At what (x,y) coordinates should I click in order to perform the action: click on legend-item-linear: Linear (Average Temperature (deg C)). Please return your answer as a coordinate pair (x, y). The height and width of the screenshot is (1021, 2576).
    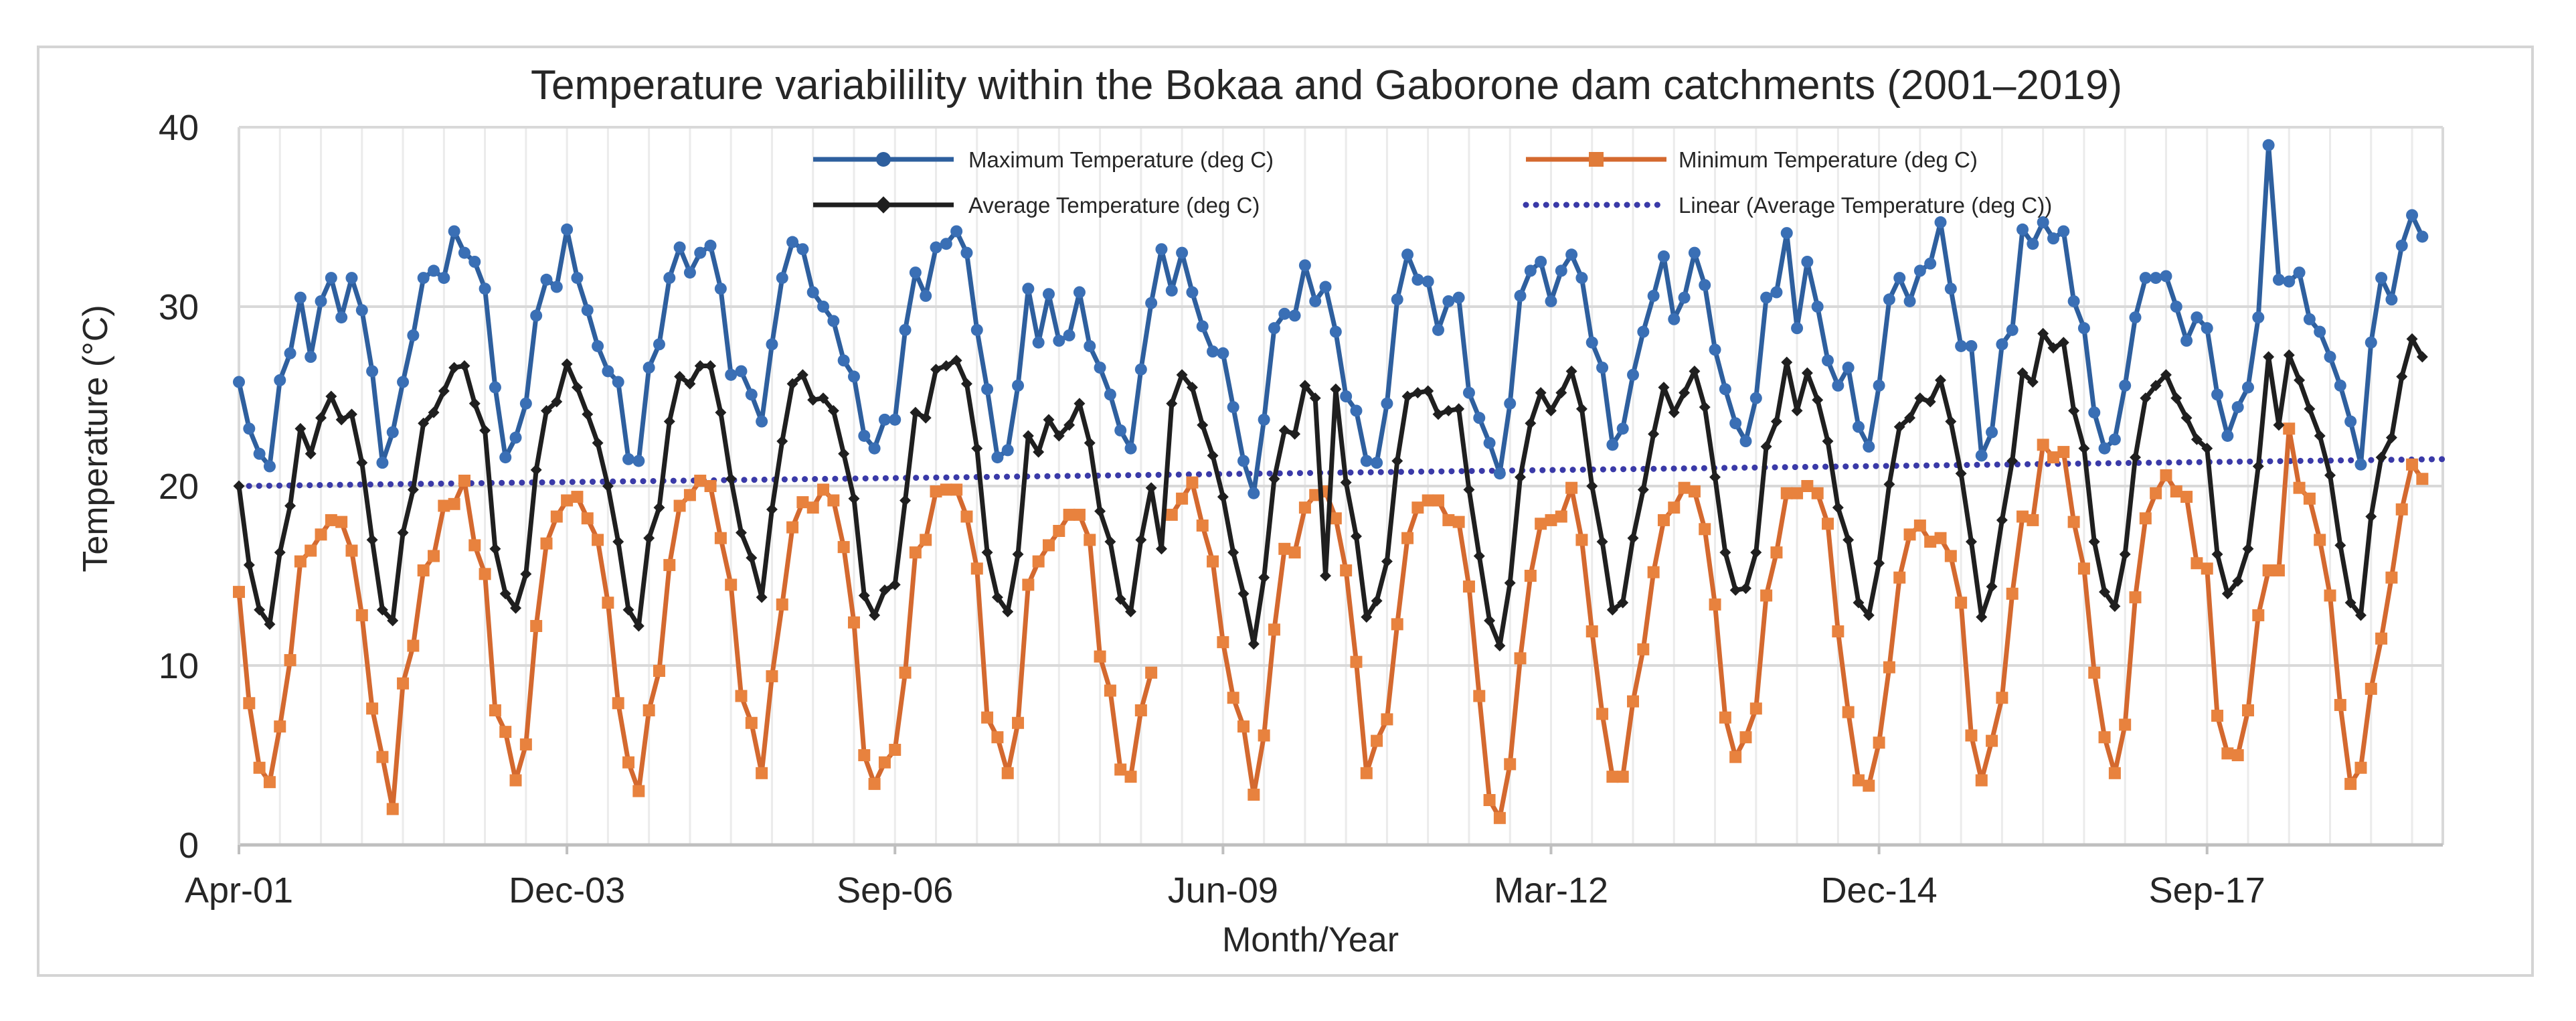
    Looking at the image, I should click on (1787, 205).